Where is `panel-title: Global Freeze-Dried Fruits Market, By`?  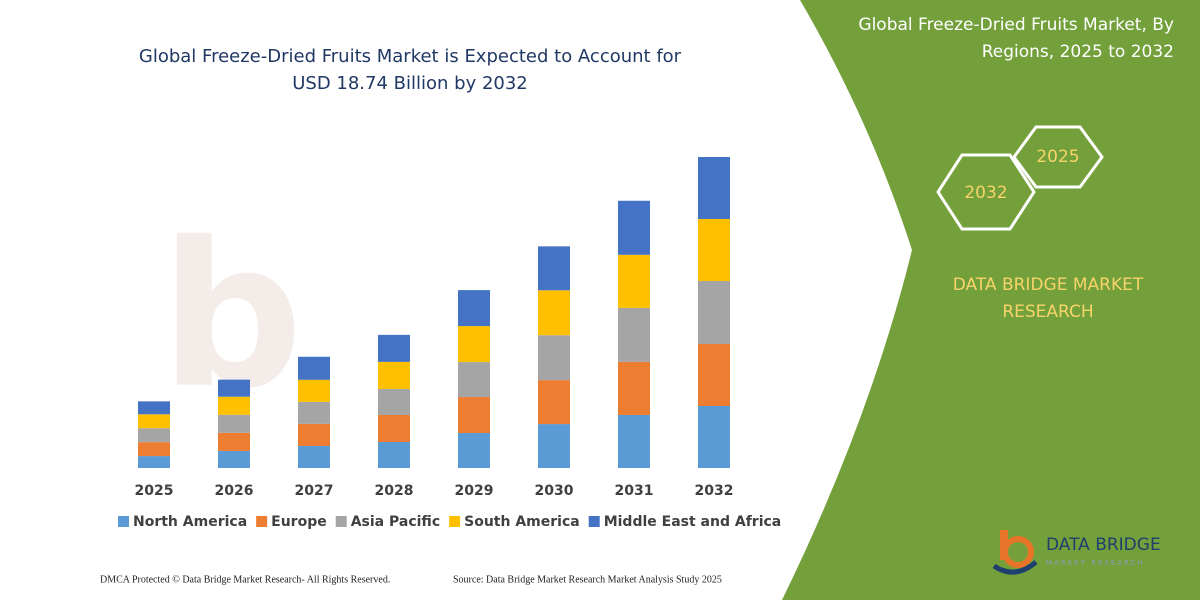 panel-title: Global Freeze-Dried Fruits Market, By is located at coordinates (1016, 25).